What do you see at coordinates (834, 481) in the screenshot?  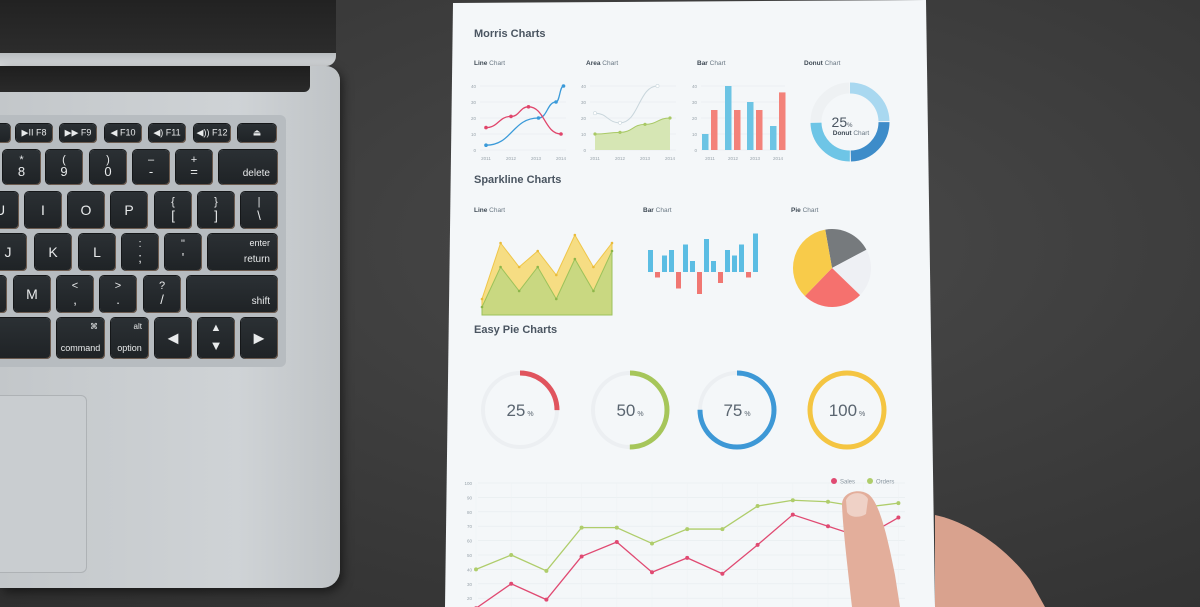 I see `legend-sales-dot` at bounding box center [834, 481].